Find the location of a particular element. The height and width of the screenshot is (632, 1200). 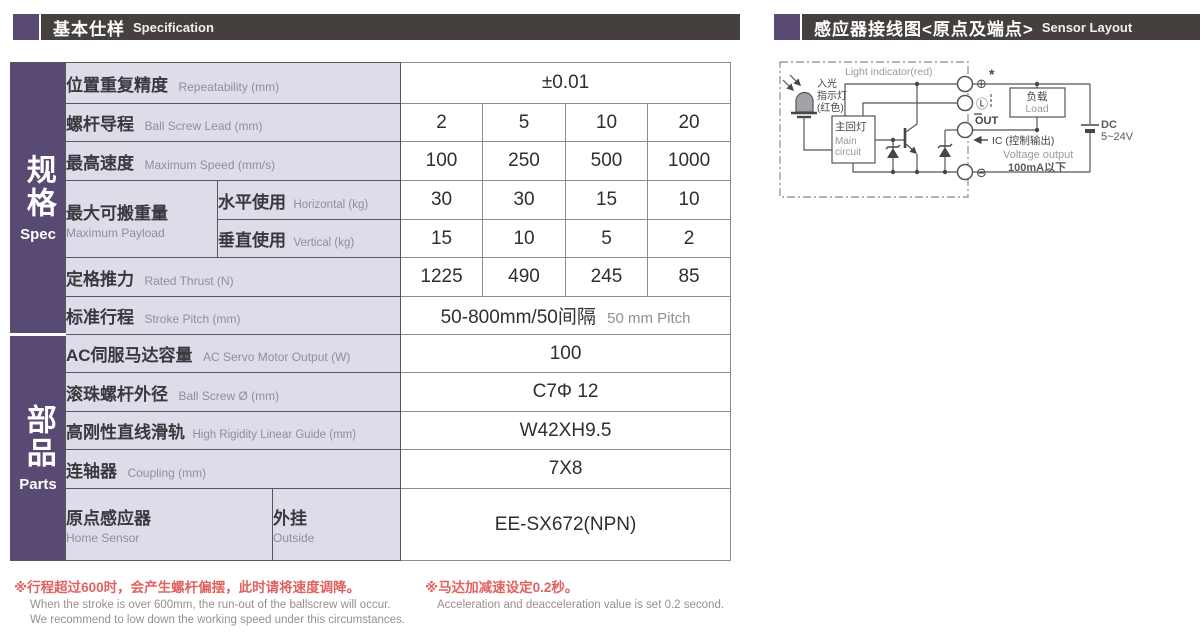

value-lead-3: 10 is located at coordinates (607, 122).